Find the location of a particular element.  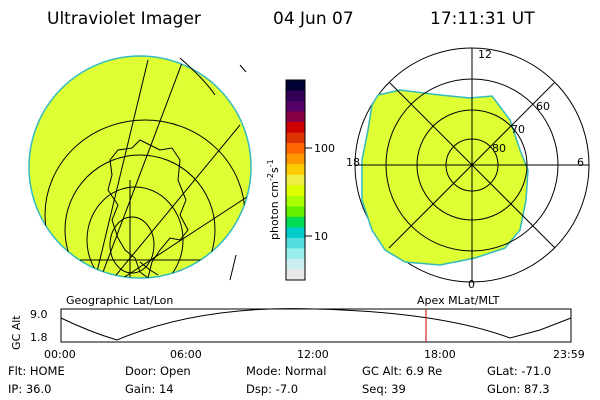

colorbar-unit-label: photon cm-2s-1 is located at coordinates (273, 199).